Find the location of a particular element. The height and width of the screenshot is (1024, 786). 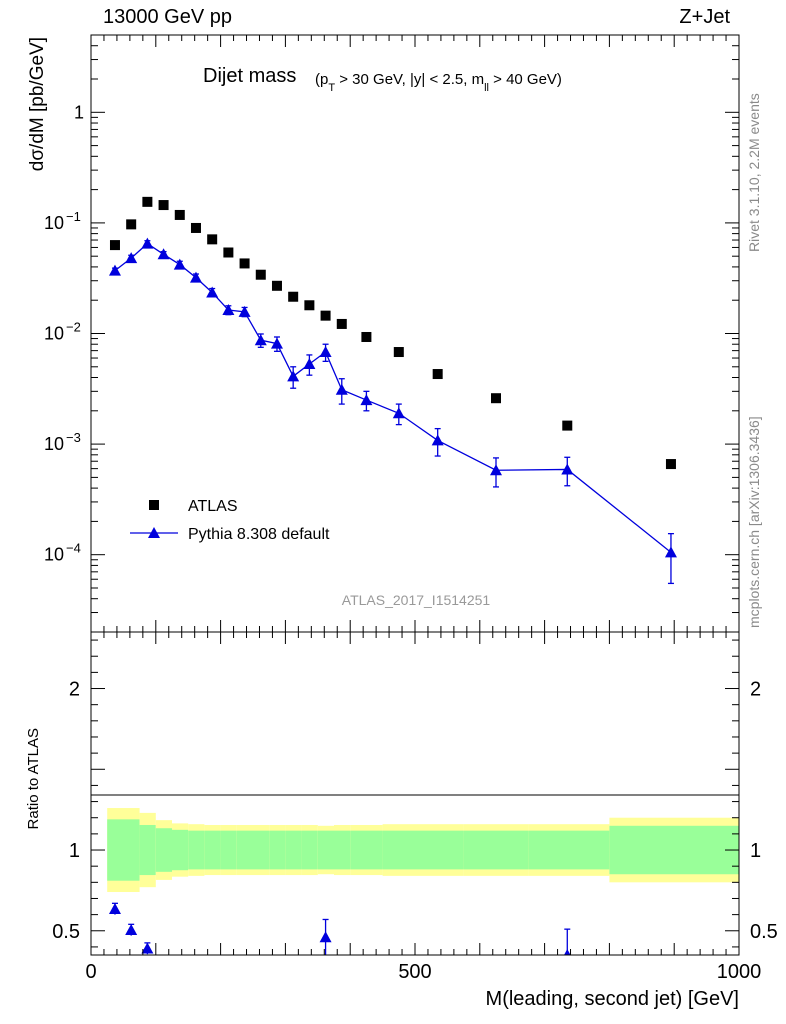

ratio-y-tick-label-left: 0.5 is located at coordinates (66, 932).